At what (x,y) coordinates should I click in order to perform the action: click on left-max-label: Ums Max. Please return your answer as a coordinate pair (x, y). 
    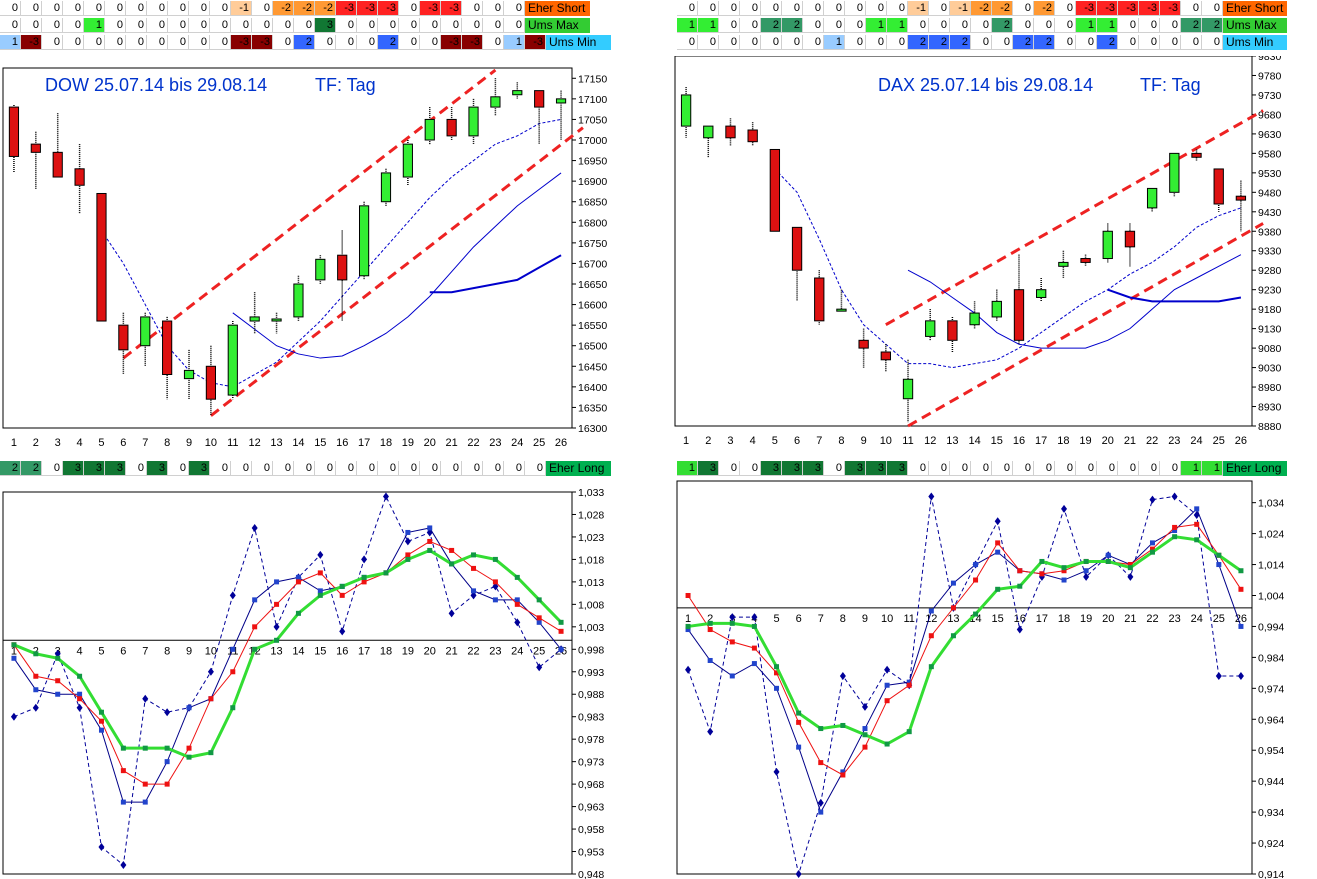
    Looking at the image, I should click on (557, 25).